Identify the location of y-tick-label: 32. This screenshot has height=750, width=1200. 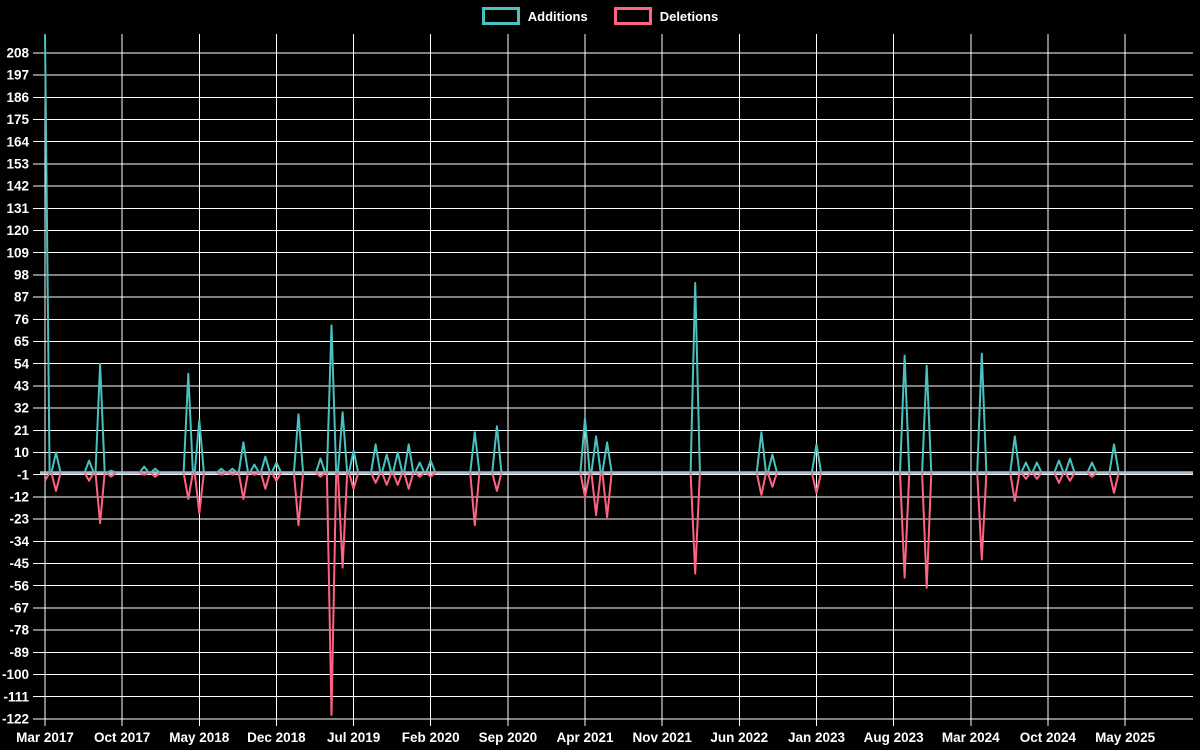
(21, 408).